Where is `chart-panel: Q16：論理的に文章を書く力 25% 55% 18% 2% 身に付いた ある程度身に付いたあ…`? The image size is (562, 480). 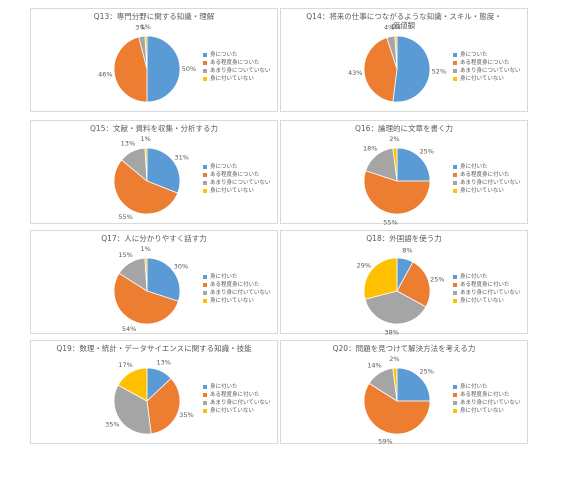 chart-panel: Q16：論理的に文章を書く力 25% 55% 18% 2% 身に付いた ある程度身に付いたあ… is located at coordinates (404, 172).